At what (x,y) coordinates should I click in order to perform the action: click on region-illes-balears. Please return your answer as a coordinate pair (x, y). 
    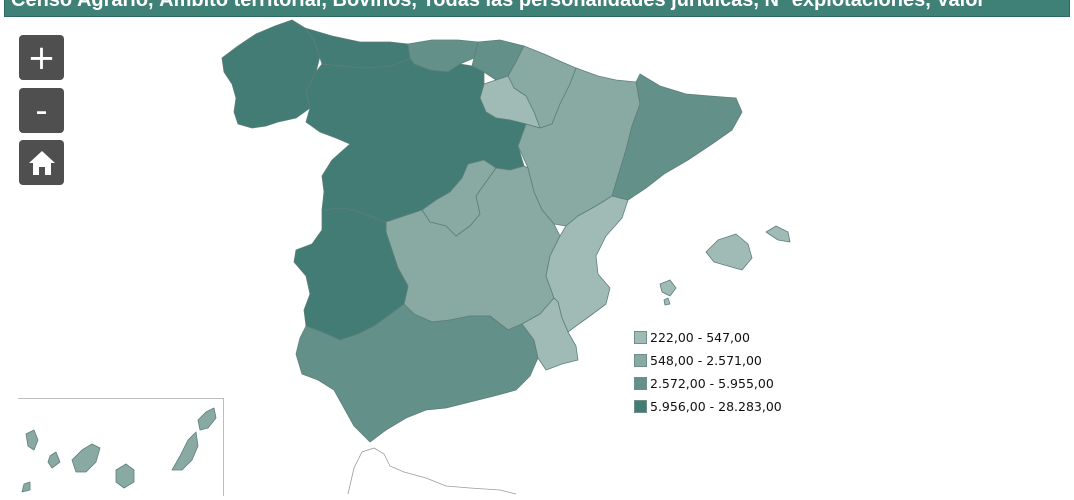
    Looking at the image, I should click on (725, 265).